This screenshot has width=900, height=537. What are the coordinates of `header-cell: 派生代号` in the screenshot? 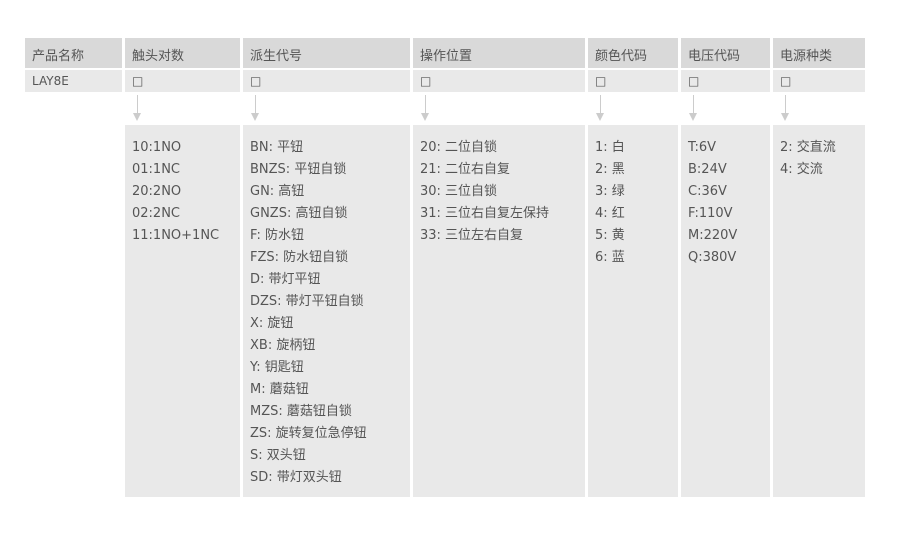 It's located at (326, 53).